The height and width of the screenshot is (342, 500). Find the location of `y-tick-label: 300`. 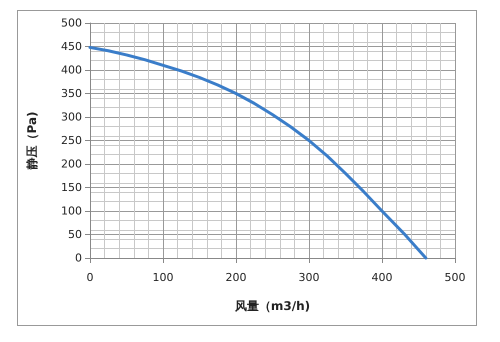

y-tick-label: 300 is located at coordinates (71, 117).